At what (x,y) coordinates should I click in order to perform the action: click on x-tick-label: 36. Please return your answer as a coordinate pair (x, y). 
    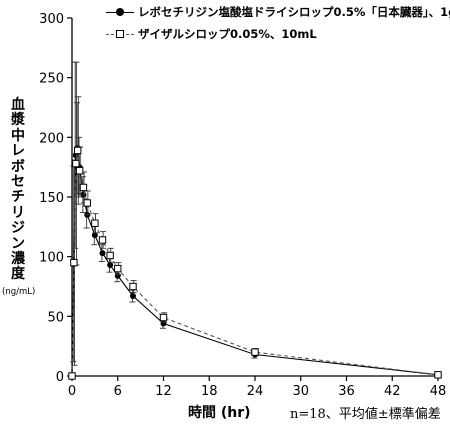
    Looking at the image, I should click on (346, 391).